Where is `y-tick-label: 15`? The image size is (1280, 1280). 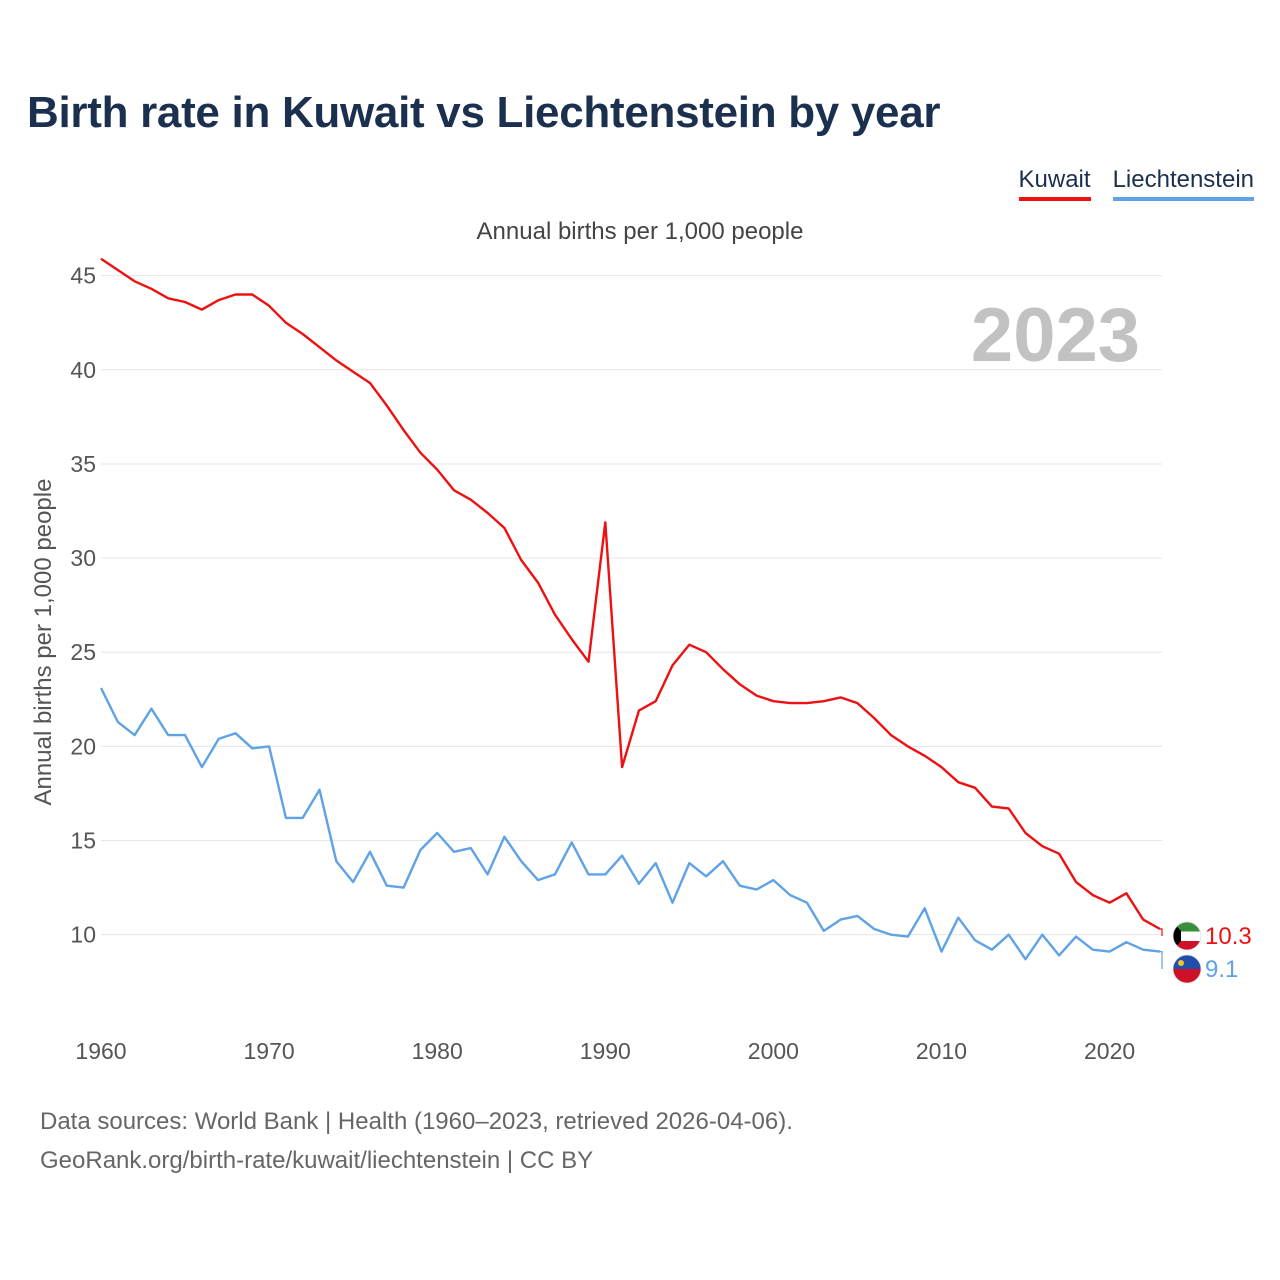 y-tick-label: 15 is located at coordinates (83, 841).